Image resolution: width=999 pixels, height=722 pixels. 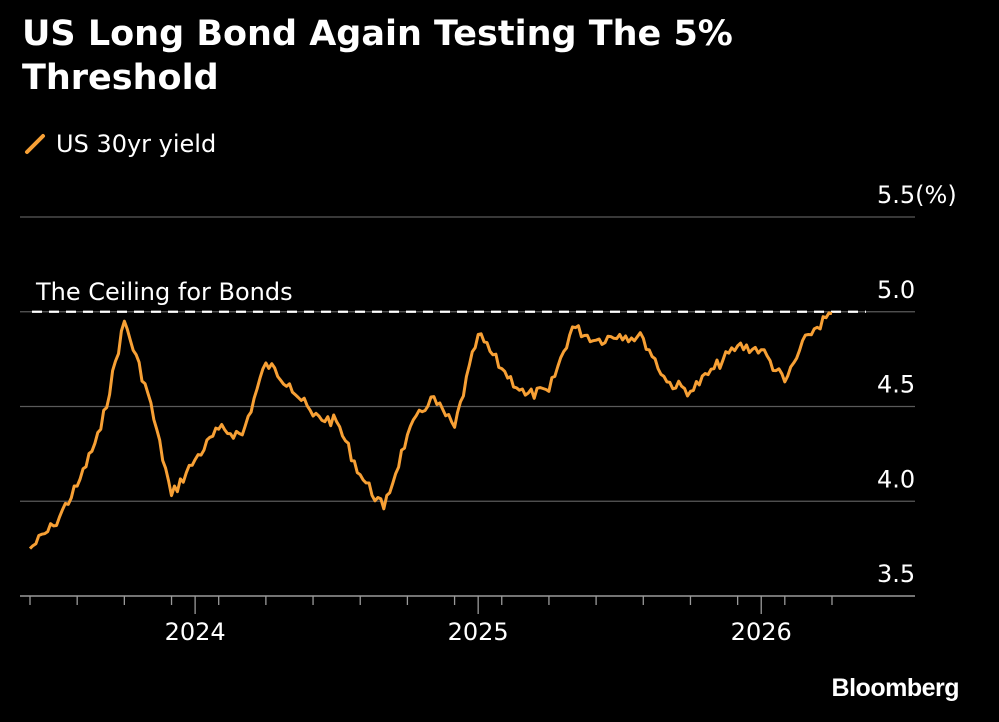 I want to click on reference-line-group: The Ceiling for Bonds, so click(x=449, y=295).